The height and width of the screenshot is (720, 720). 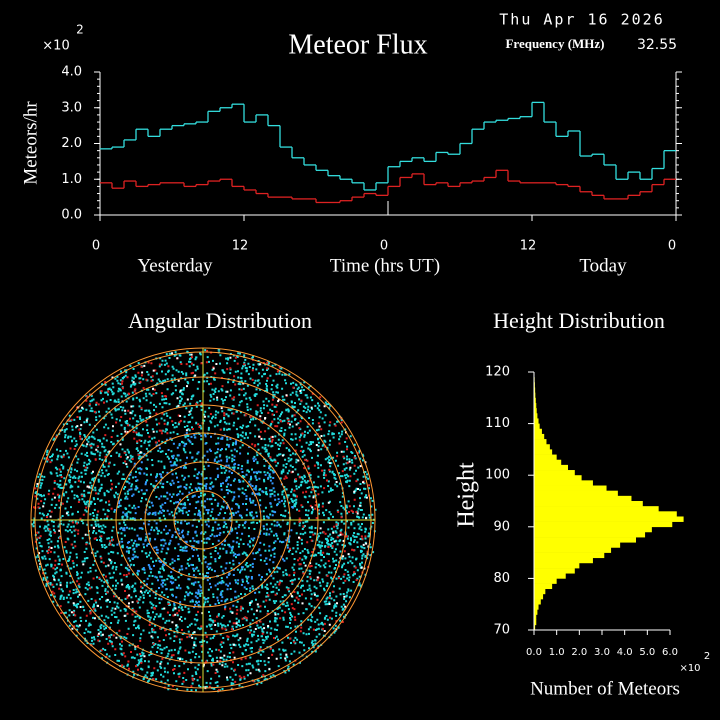 I want to click on x-tick-label: 5.0, so click(x=647, y=652).